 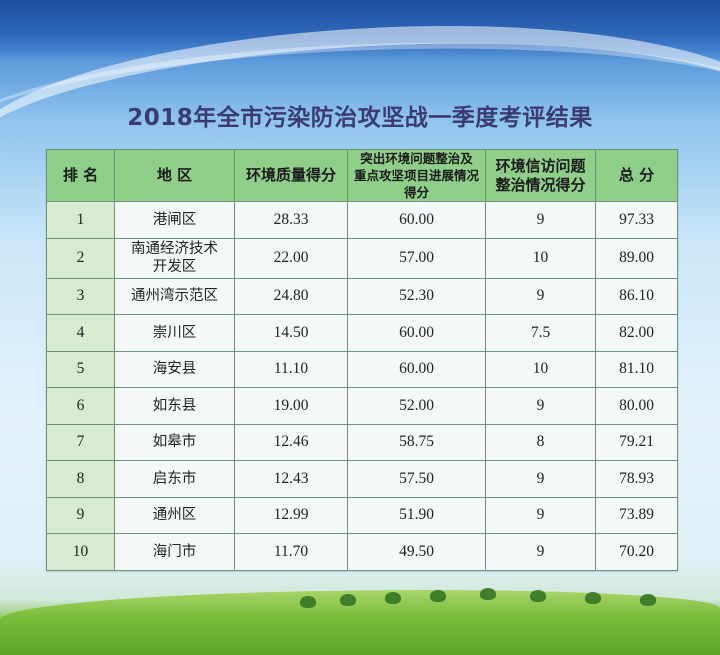 I want to click on cell-region: 如皋市, so click(x=174, y=442).